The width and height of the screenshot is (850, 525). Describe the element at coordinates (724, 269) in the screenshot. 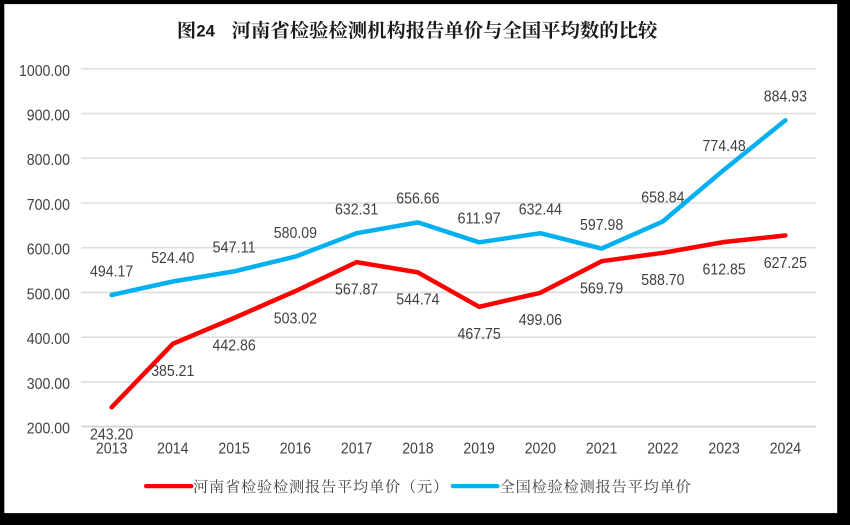

I see `svg-text: 612.85` at that location.